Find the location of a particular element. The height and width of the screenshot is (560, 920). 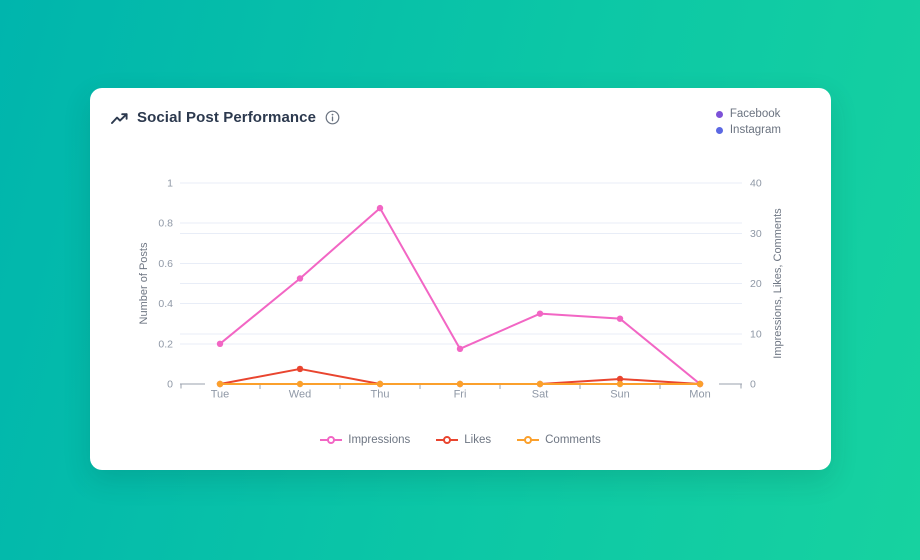

trending-up-icon is located at coordinates (119, 118).